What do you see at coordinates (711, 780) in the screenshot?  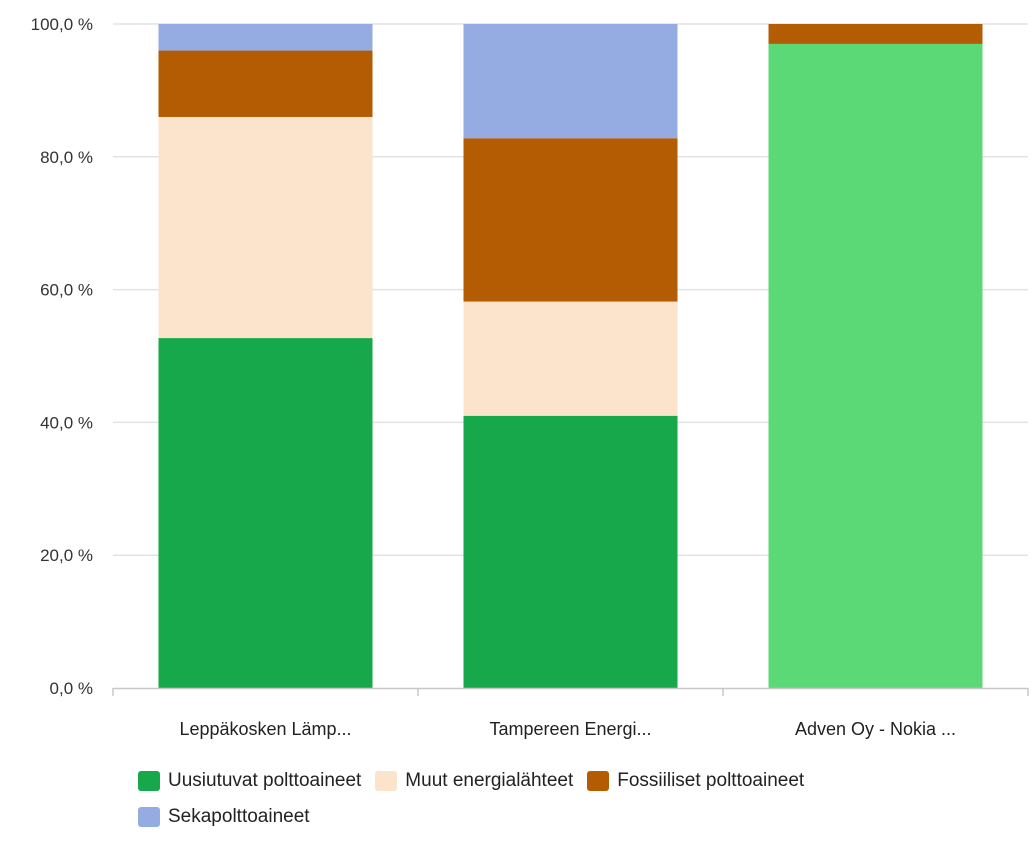 I see `legend-label: Fossiiliset polttoaineet` at bounding box center [711, 780].